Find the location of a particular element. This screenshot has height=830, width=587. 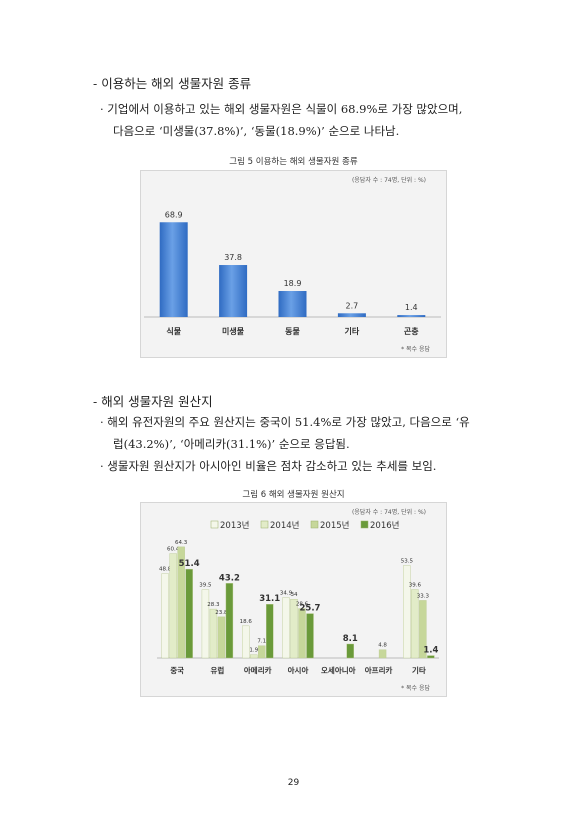

data-label: 23.8 is located at coordinates (221, 613).